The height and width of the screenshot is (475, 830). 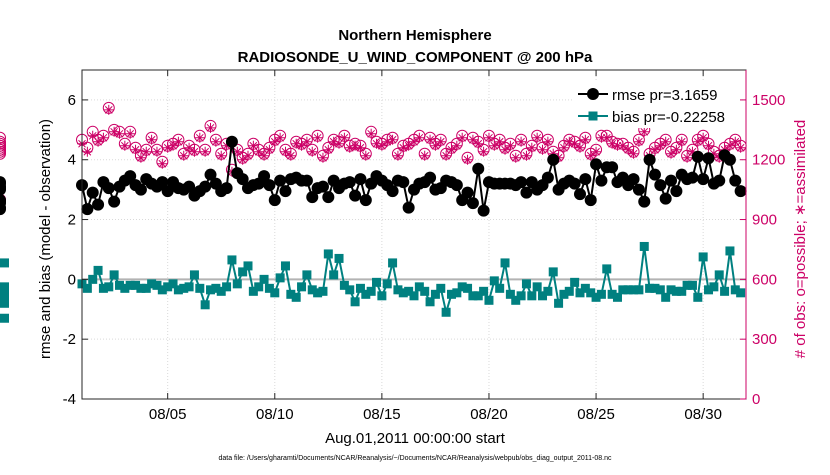 What do you see at coordinates (72, 279) in the screenshot?
I see `y-tick-label: 0` at bounding box center [72, 279].